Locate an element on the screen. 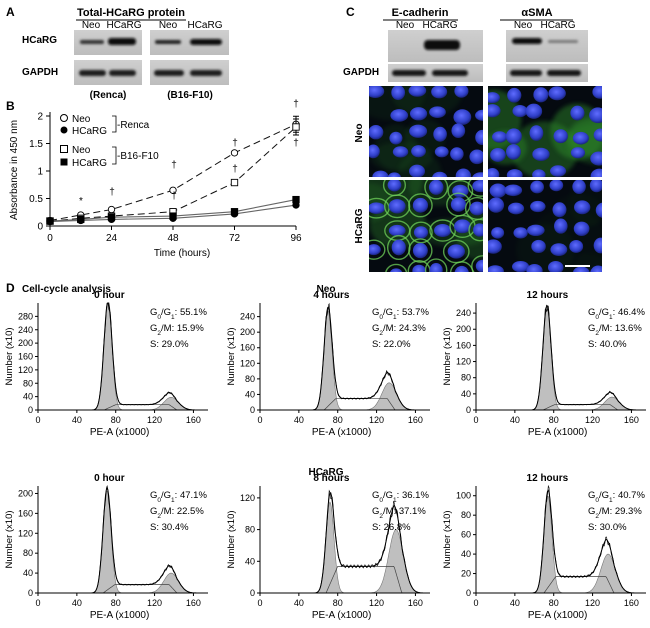 The image size is (650, 628). series-lines is located at coordinates (173, 173).